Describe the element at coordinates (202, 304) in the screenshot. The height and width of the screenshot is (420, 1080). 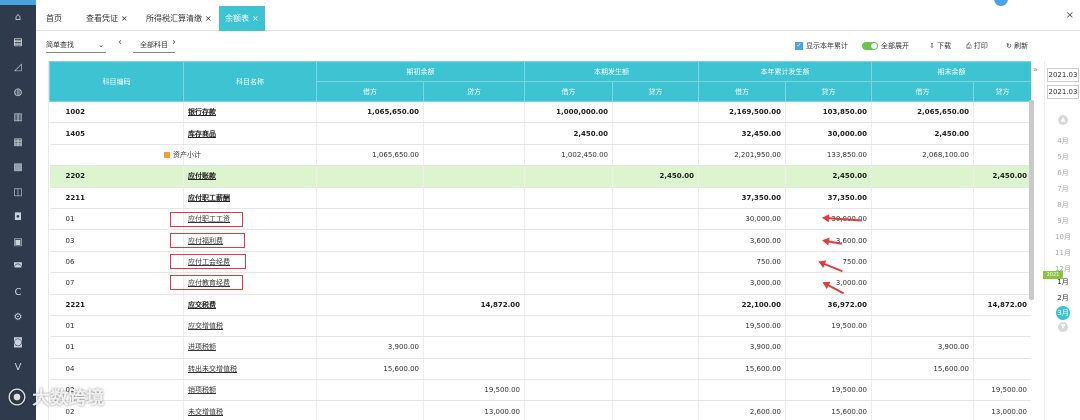
I see `account-name-link: 应交税费` at that location.